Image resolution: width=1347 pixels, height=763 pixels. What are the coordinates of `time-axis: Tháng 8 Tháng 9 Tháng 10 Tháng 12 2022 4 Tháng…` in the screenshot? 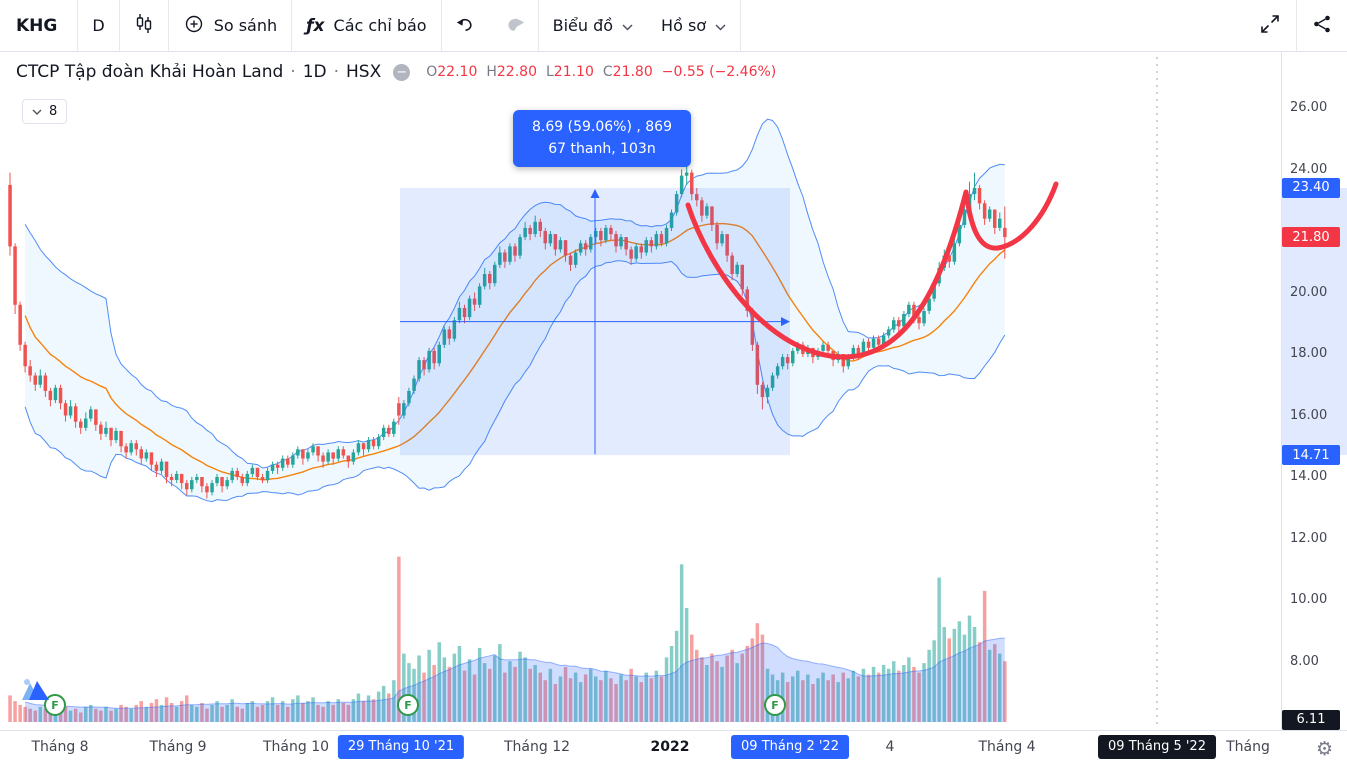 It's located at (673, 746).